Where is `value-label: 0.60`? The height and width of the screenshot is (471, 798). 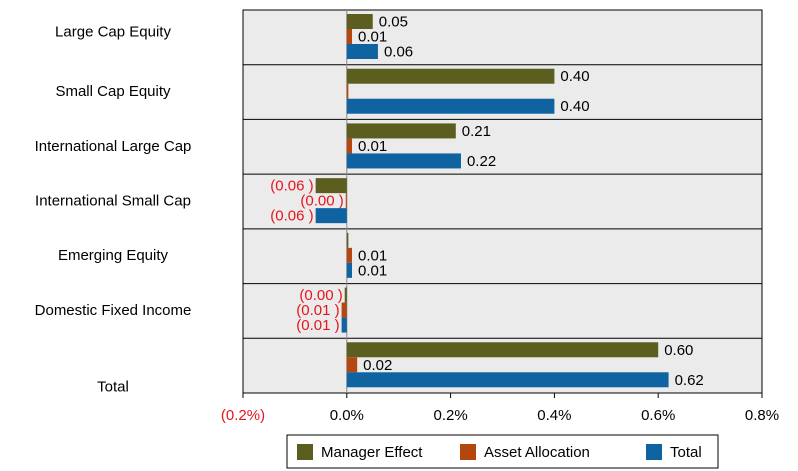 value-label: 0.60 is located at coordinates (678, 350).